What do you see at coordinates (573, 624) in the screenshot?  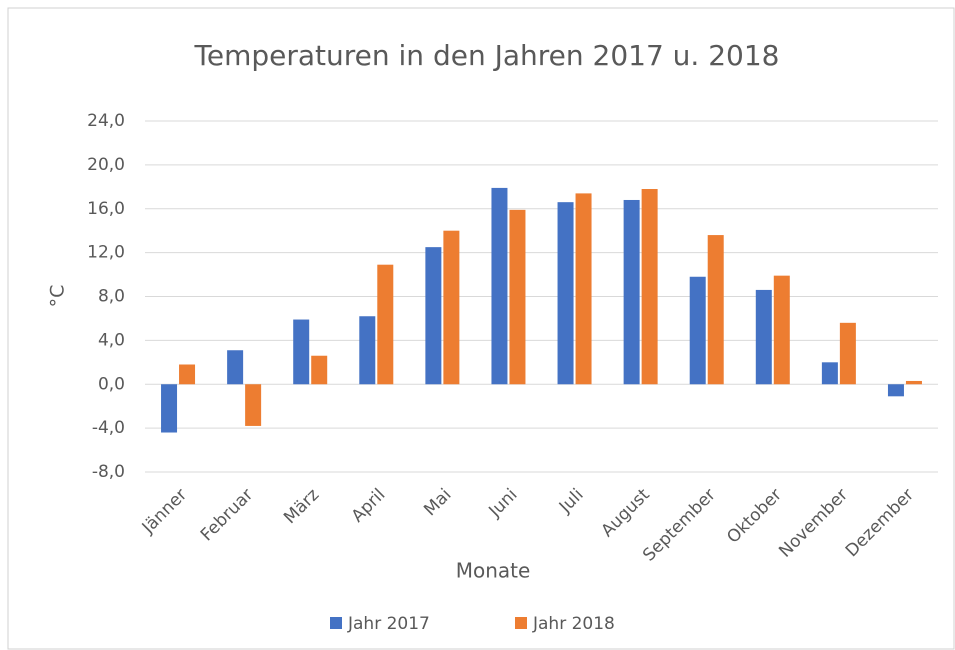 I see `legend-label: Jahr 2018` at bounding box center [573, 624].